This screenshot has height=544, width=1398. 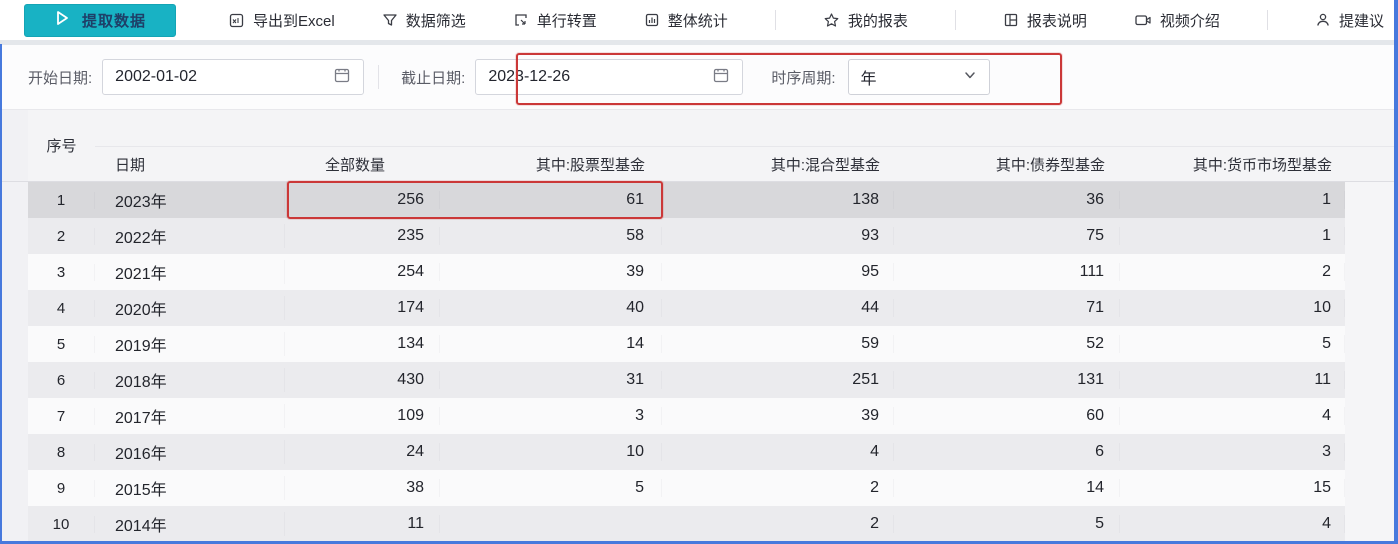 I want to click on window-border-bottom, so click(x=699, y=542).